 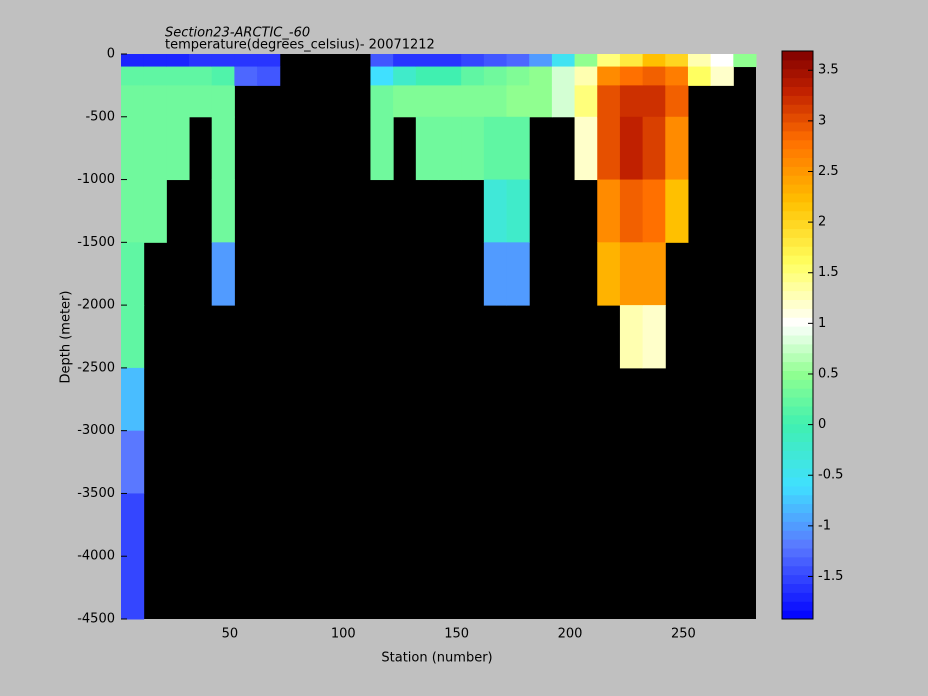 What do you see at coordinates (570, 634) in the screenshot?
I see `x-tick-label: 200` at bounding box center [570, 634].